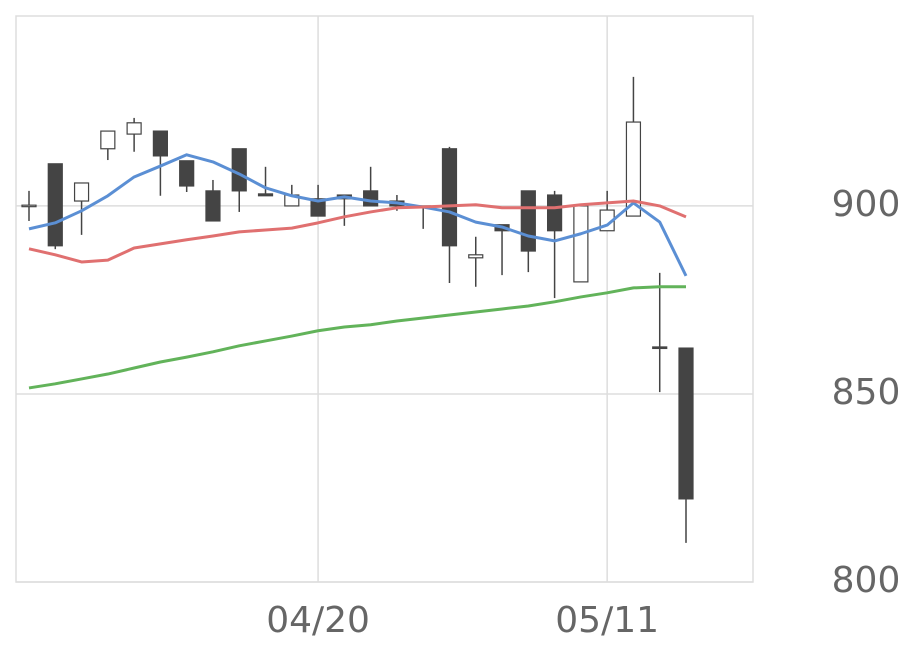 This screenshot has width=920, height=669. Describe the element at coordinates (866, 204) in the screenshot. I see `y-tick-label: 900` at that location.